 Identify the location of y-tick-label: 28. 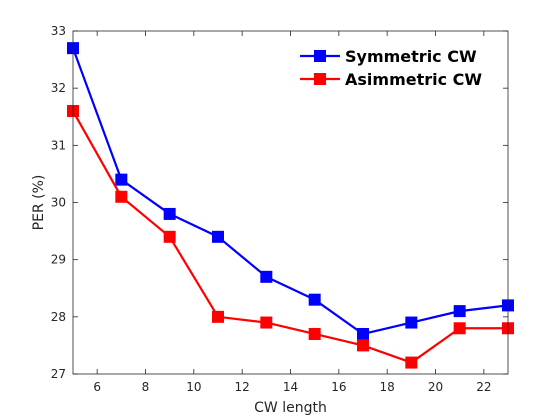
(58, 317).